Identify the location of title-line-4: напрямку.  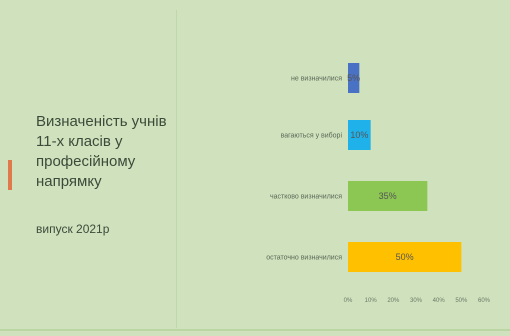
(69, 181).